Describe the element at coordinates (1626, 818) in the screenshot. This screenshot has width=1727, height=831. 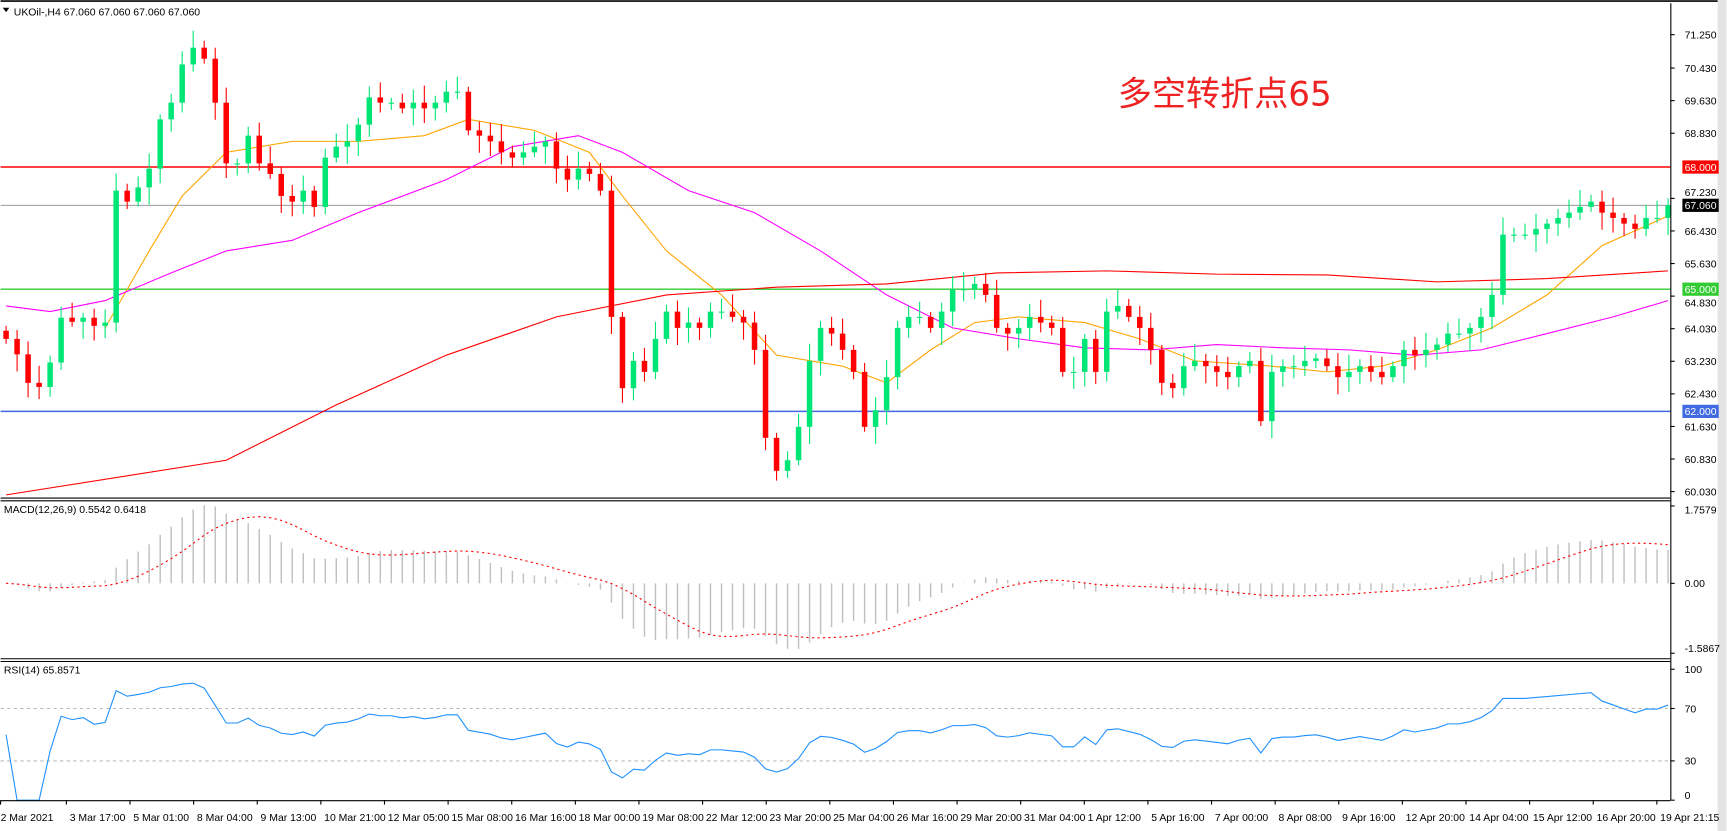
I see `time-tick-label: 16 Apr 20:00` at that location.